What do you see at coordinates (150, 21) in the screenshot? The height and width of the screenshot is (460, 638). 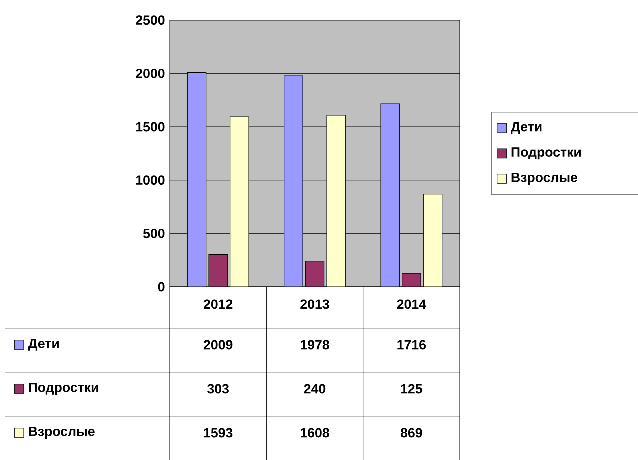 I see `y-tick-label: 2500` at bounding box center [150, 21].